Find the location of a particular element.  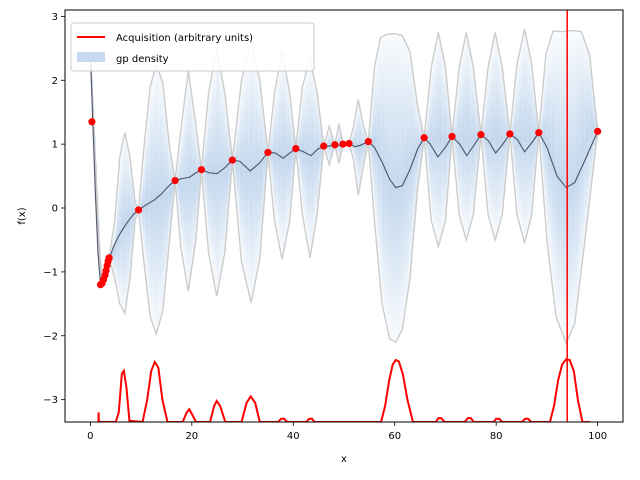

x-tick-label: 80 is located at coordinates (496, 436).